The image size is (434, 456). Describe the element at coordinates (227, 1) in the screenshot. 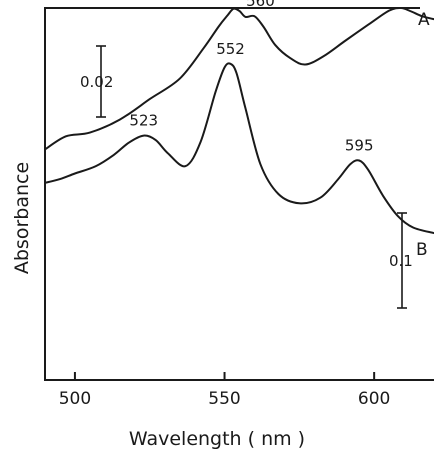

I see `peak-label-553: 553` at that location.